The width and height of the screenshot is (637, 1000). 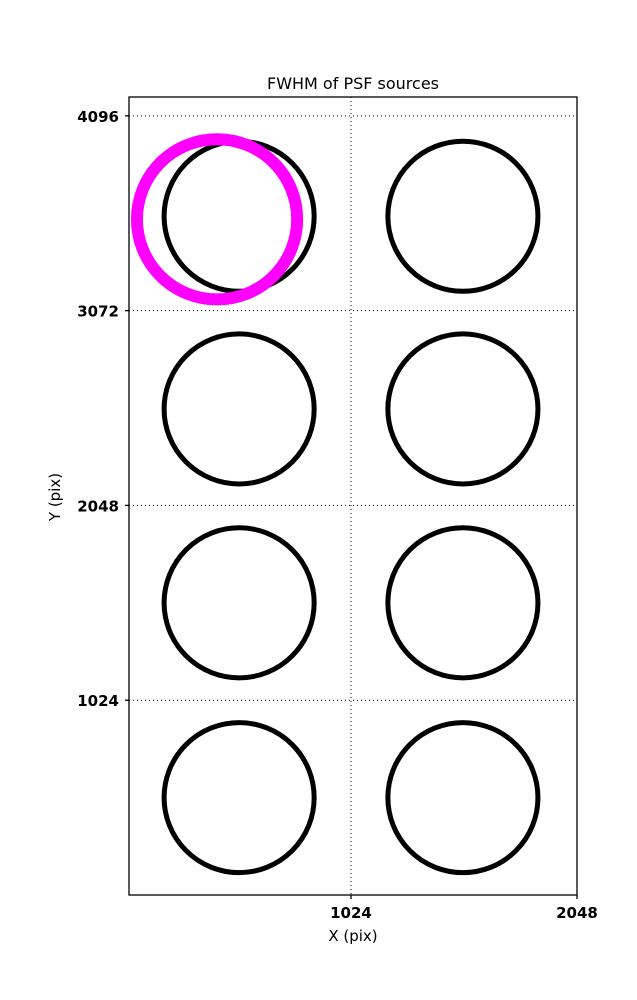 What do you see at coordinates (98, 117) in the screenshot?
I see `y-tick-label: 4096` at bounding box center [98, 117].